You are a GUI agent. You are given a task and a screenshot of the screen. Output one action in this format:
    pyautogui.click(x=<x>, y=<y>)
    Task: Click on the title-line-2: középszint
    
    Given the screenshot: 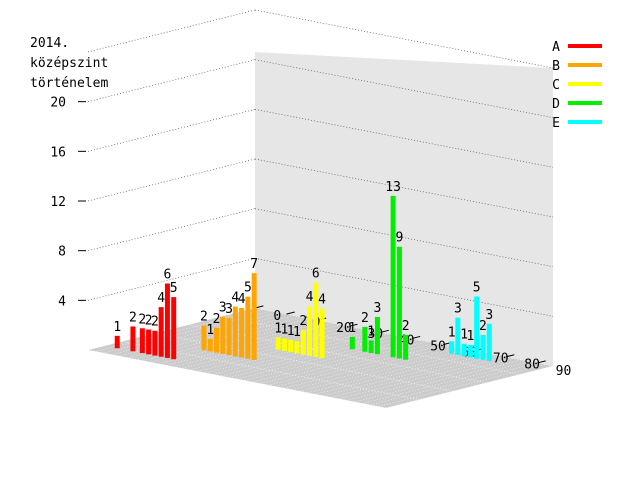 What is the action you would take?
    pyautogui.click(x=69, y=63)
    